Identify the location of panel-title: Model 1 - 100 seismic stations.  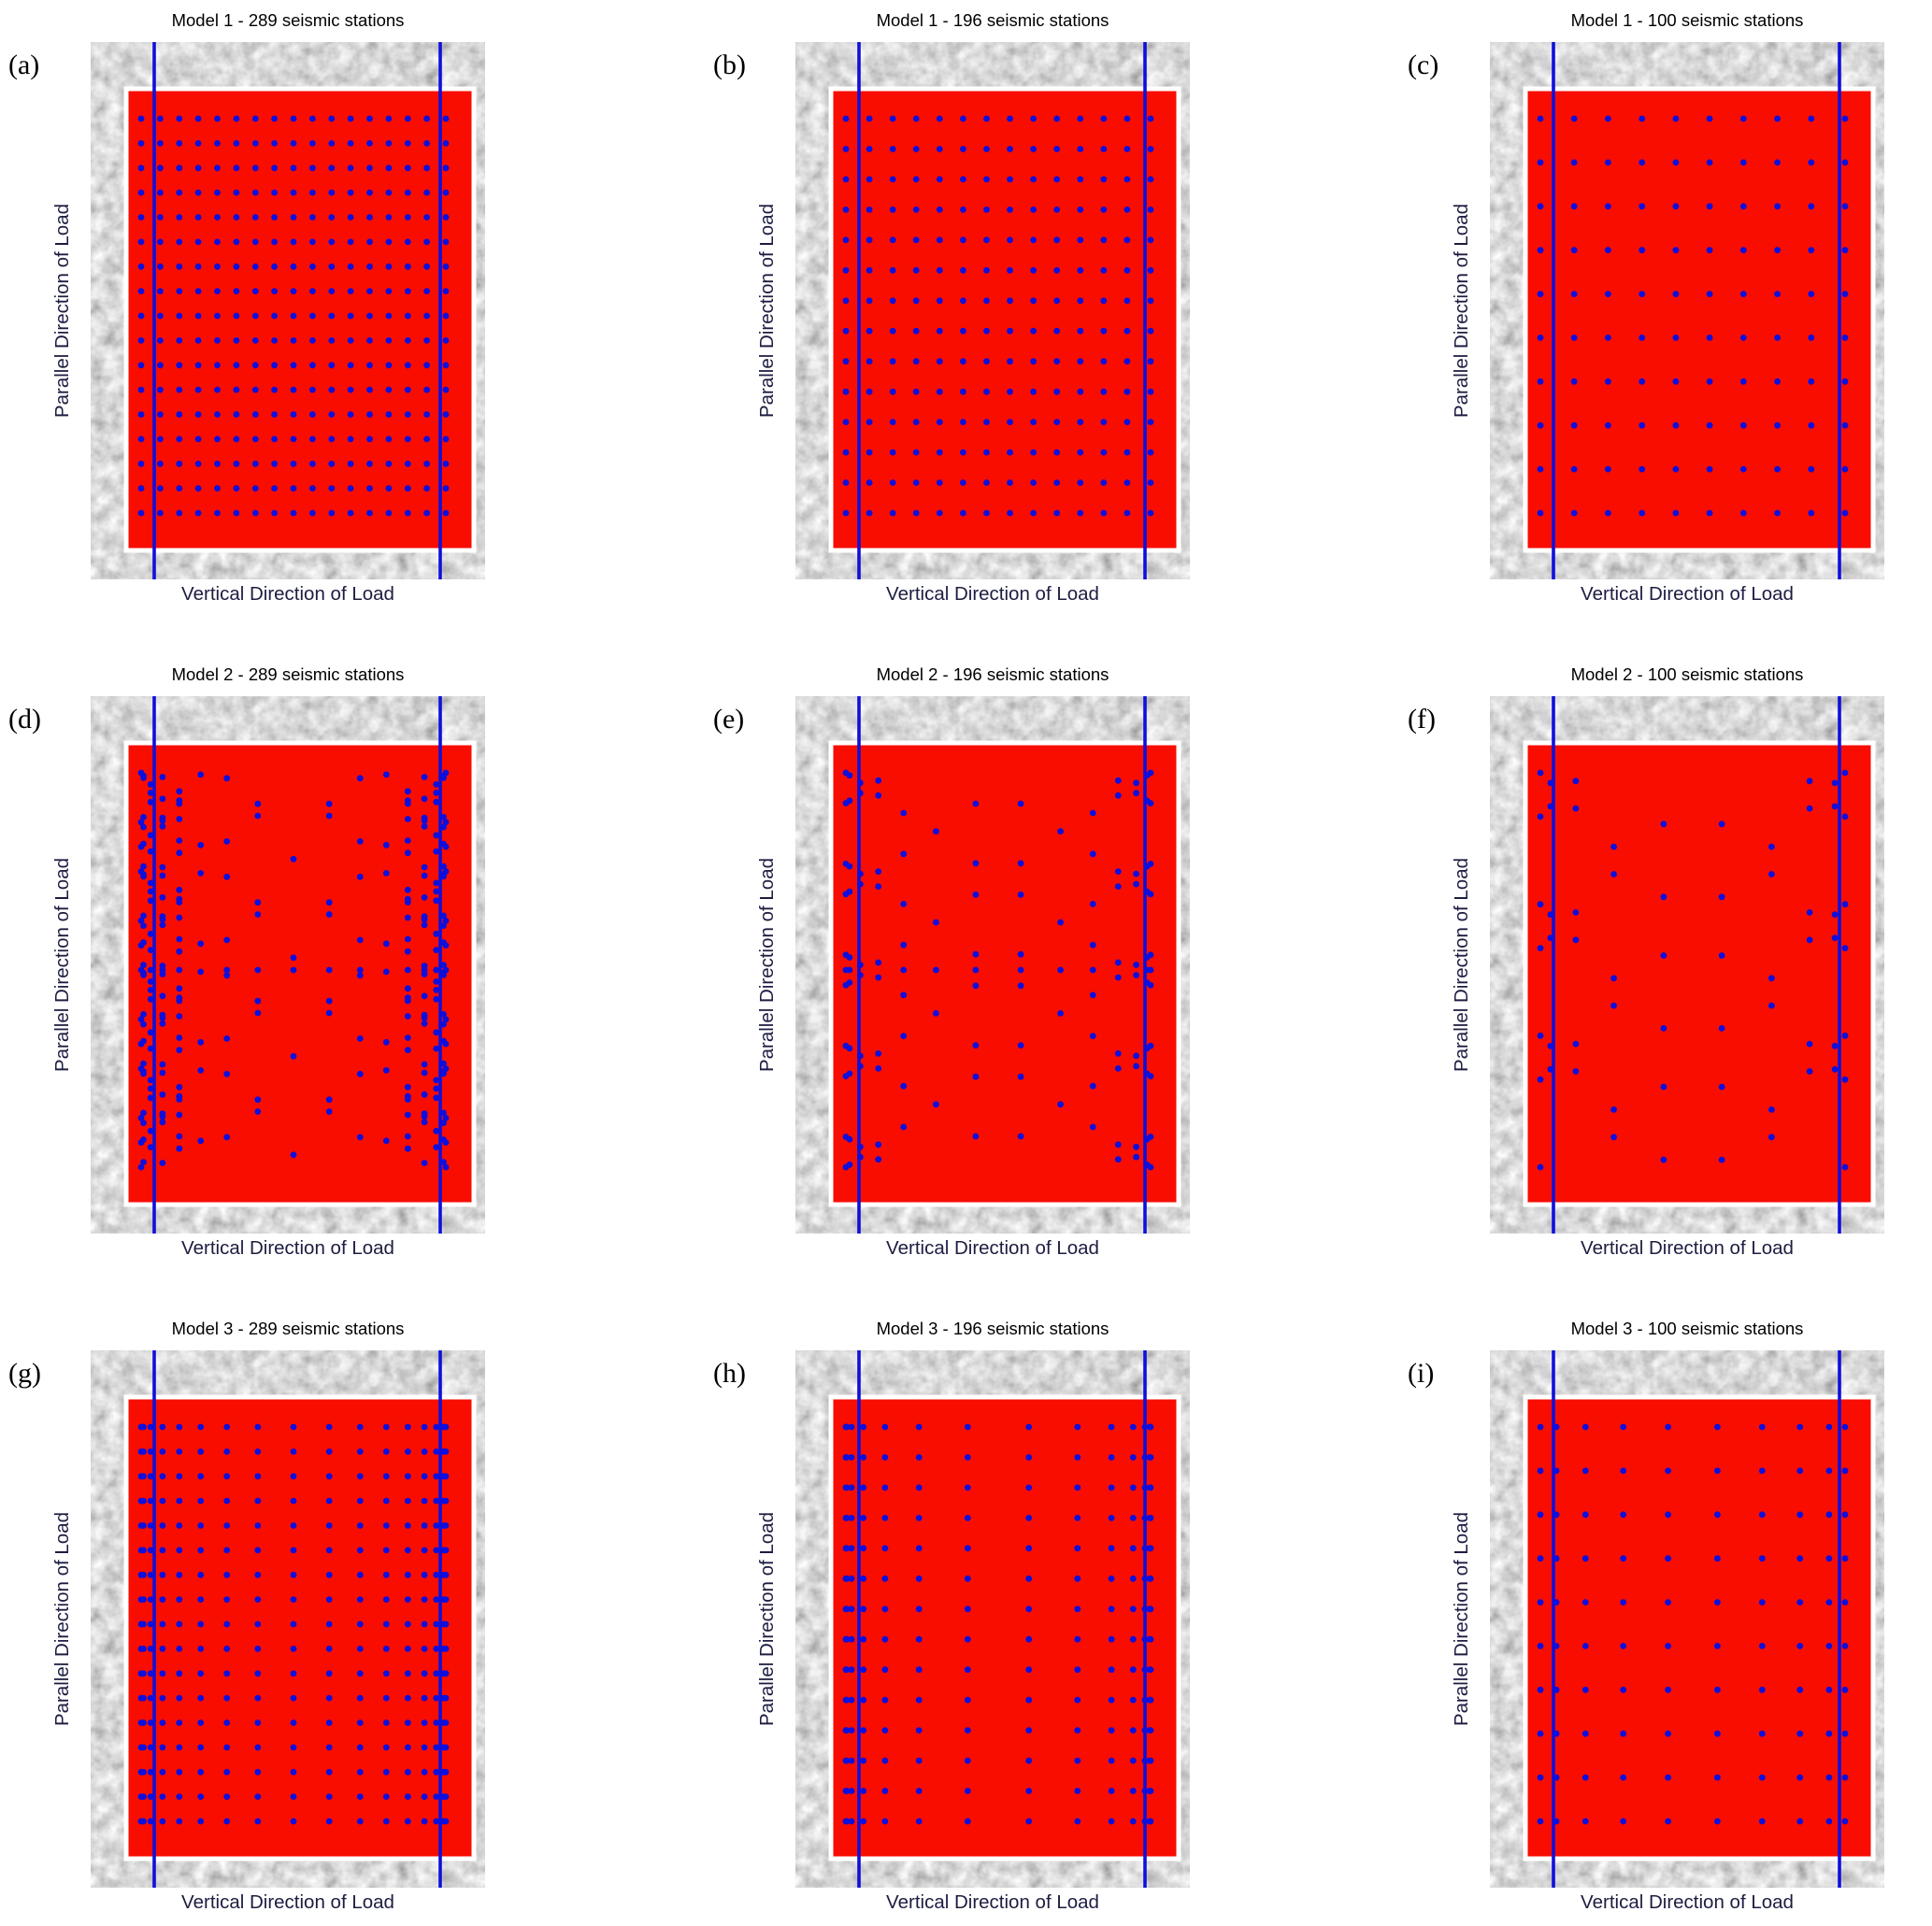
(1687, 20).